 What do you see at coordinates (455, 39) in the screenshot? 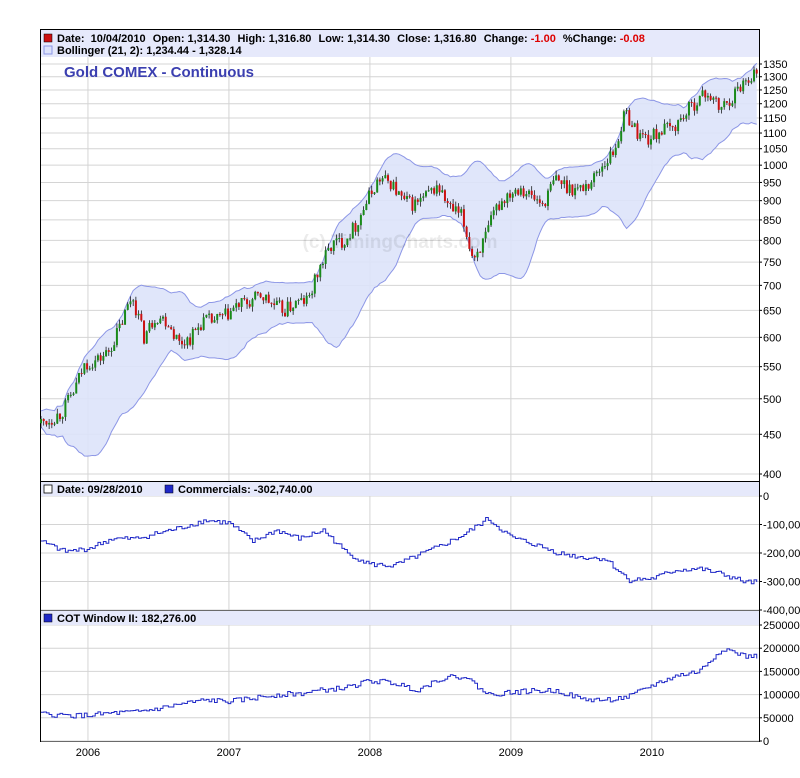
I see `close-value: 1,316.80` at bounding box center [455, 39].